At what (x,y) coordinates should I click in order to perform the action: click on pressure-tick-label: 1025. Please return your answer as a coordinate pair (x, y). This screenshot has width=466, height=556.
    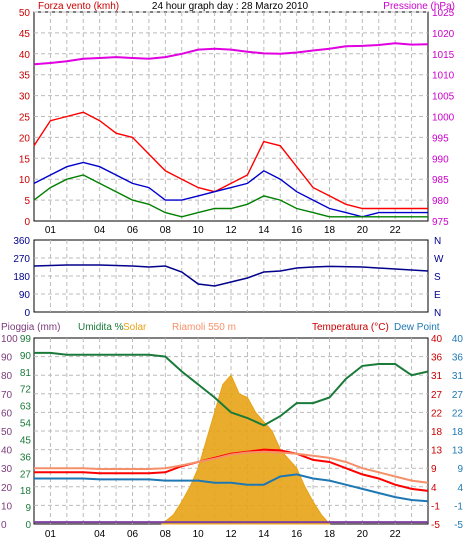
    Looking at the image, I should click on (443, 13).